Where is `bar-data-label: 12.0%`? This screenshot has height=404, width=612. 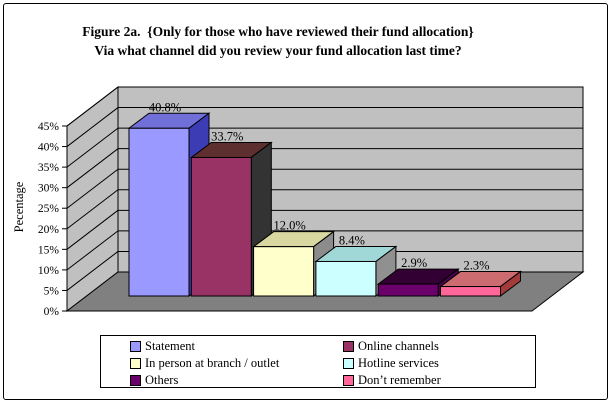 bar-data-label: 12.0% is located at coordinates (289, 226).